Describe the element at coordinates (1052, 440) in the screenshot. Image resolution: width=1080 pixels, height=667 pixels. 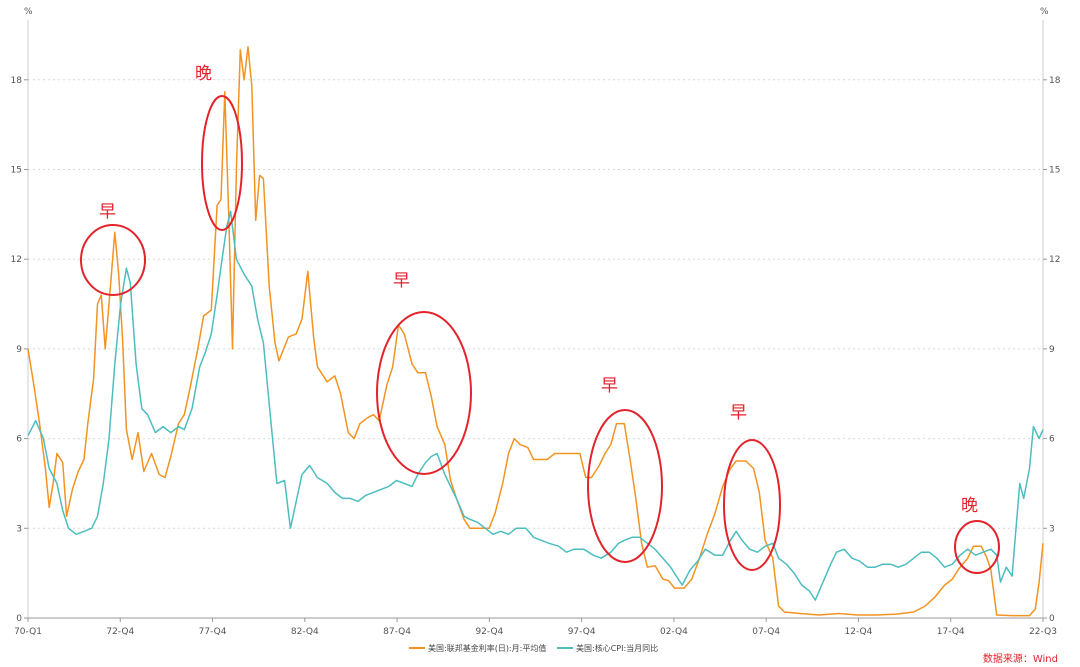
I see `y-tick-label-right-6: 6` at that location.